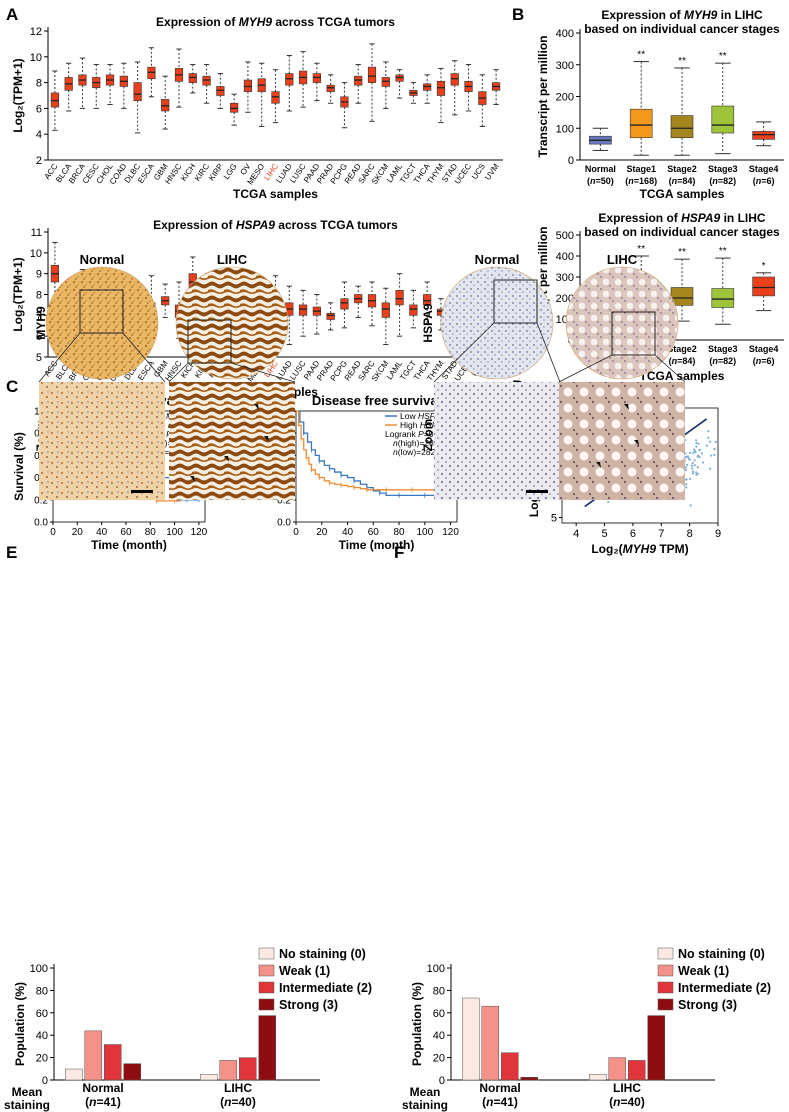 The width and height of the screenshot is (789, 1112). Describe the element at coordinates (36, 32) in the screenshot. I see `y-tick-label: 12` at that location.